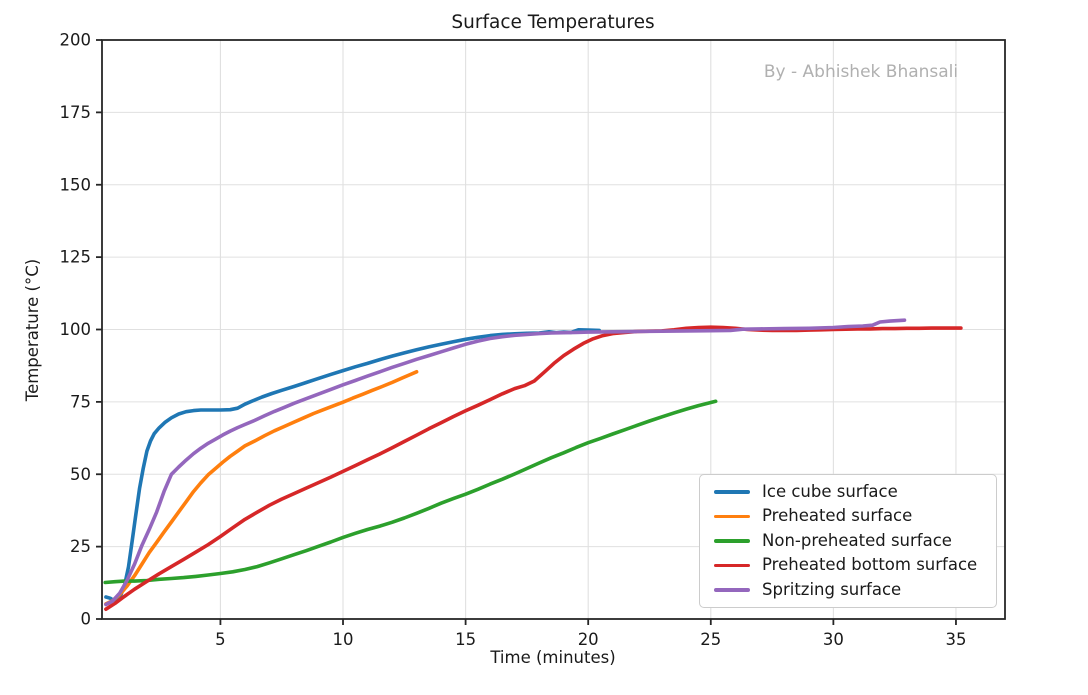 The width and height of the screenshot is (1088, 695). I want to click on legend-item-spritzing-surface: Spritzing surface, so click(848, 589).